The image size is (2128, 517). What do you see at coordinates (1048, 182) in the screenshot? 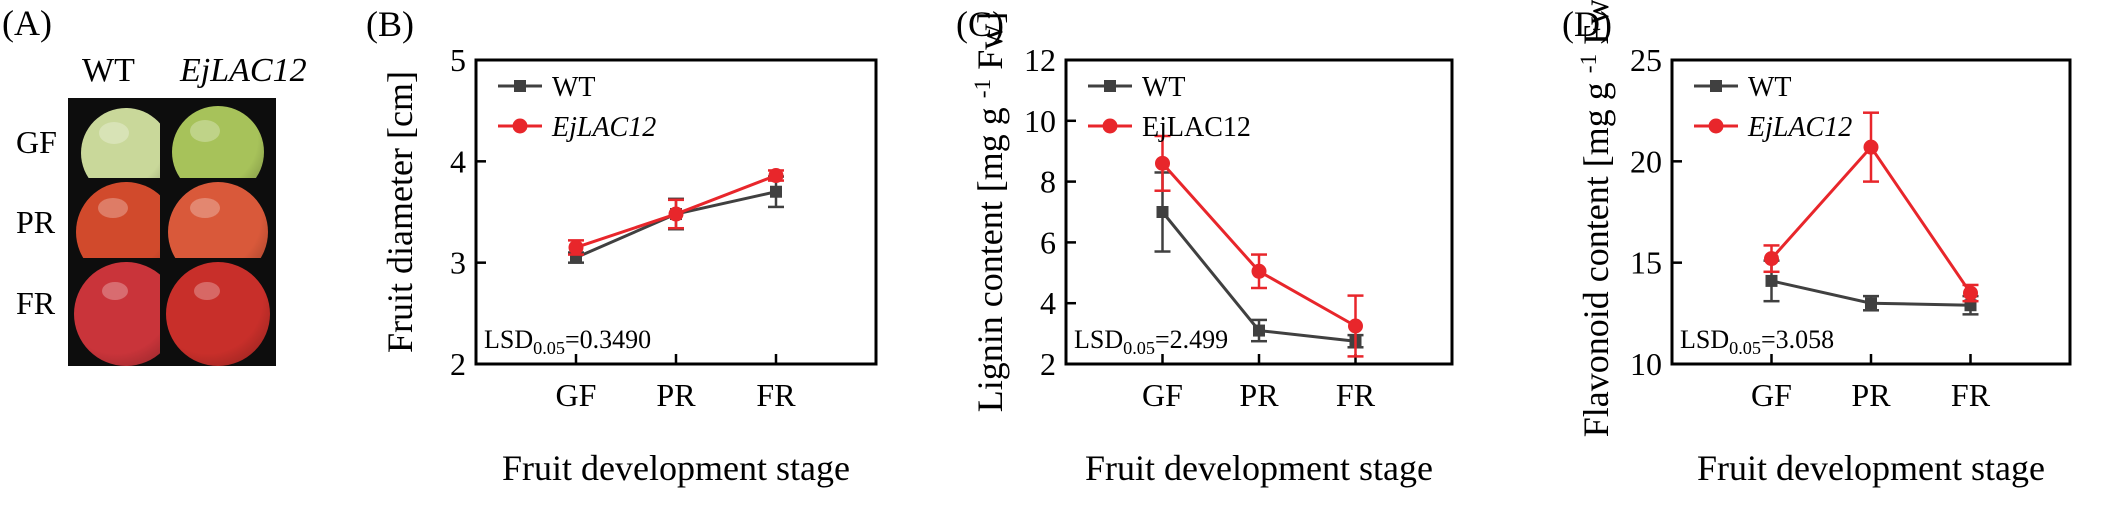
I see `y-tick-label: 8` at bounding box center [1048, 182].